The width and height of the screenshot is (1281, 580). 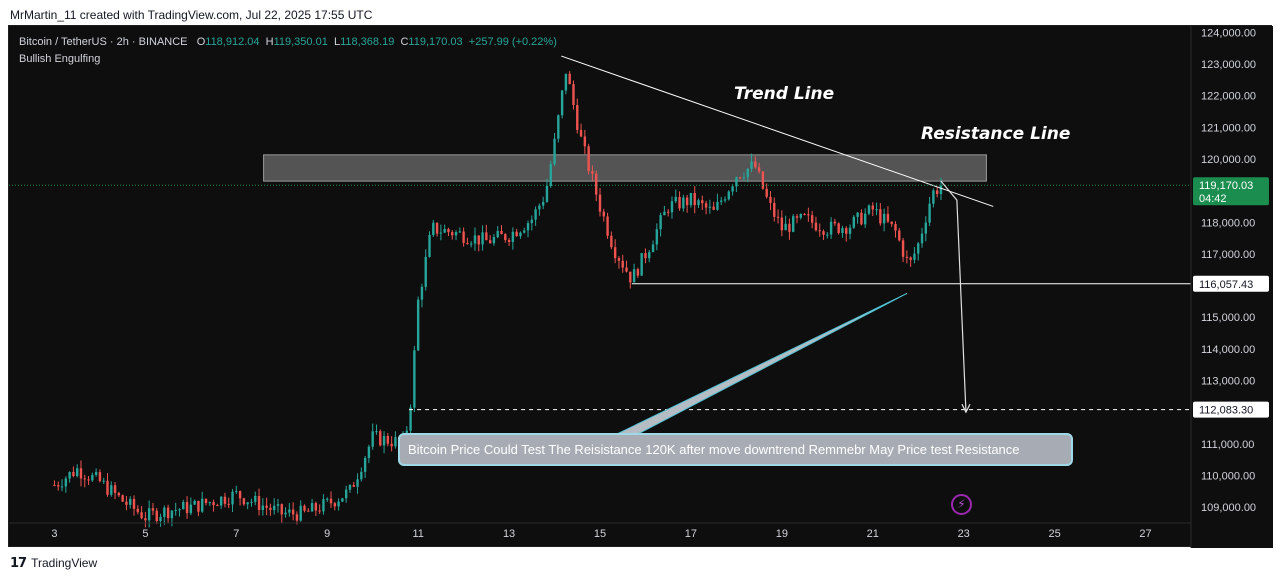 What do you see at coordinates (961, 504) in the screenshot?
I see `flash-icon: ⚡` at bounding box center [961, 504].